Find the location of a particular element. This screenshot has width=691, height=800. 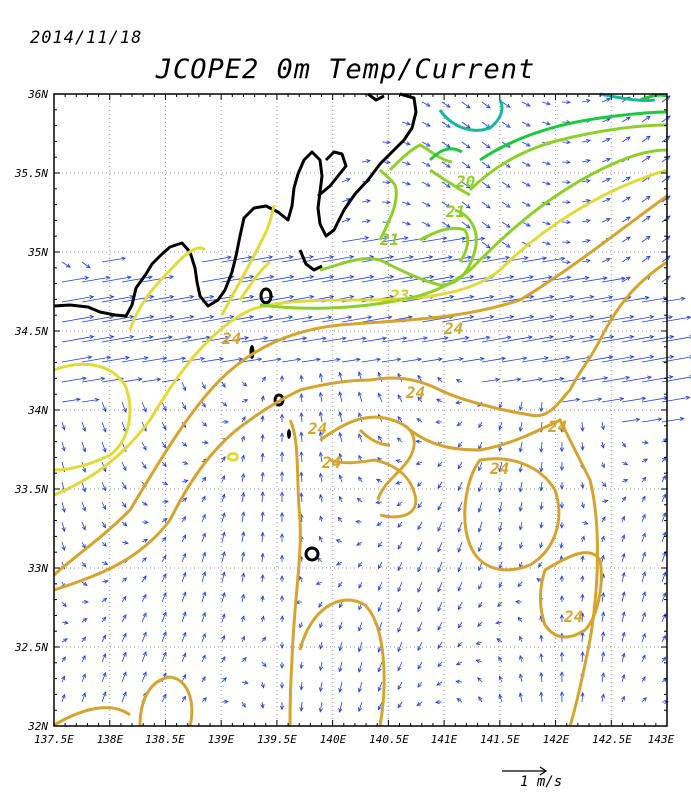

lon-label: 141.5E is located at coordinates (500, 739).